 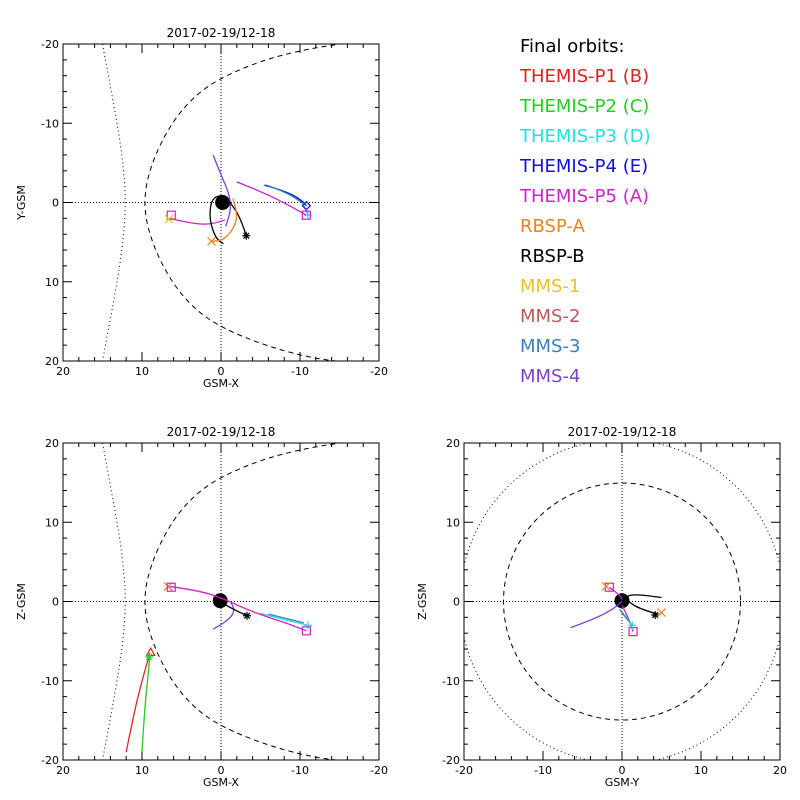 I want to click on legend-entry: MMS-2, so click(x=550, y=316).